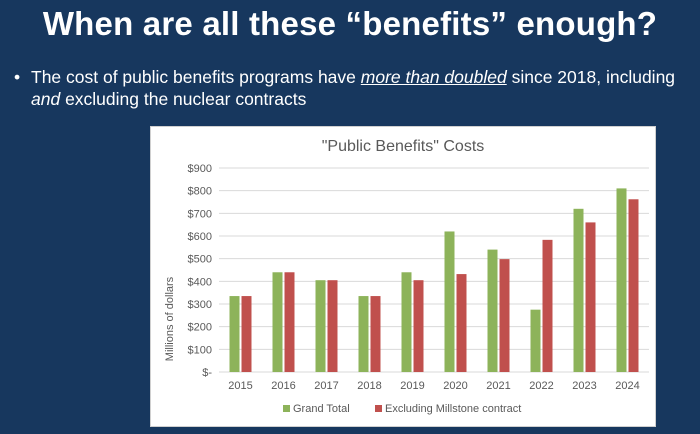 Image resolution: width=700 pixels, height=434 pixels. I want to click on x-tick-label: 2023, so click(584, 386).